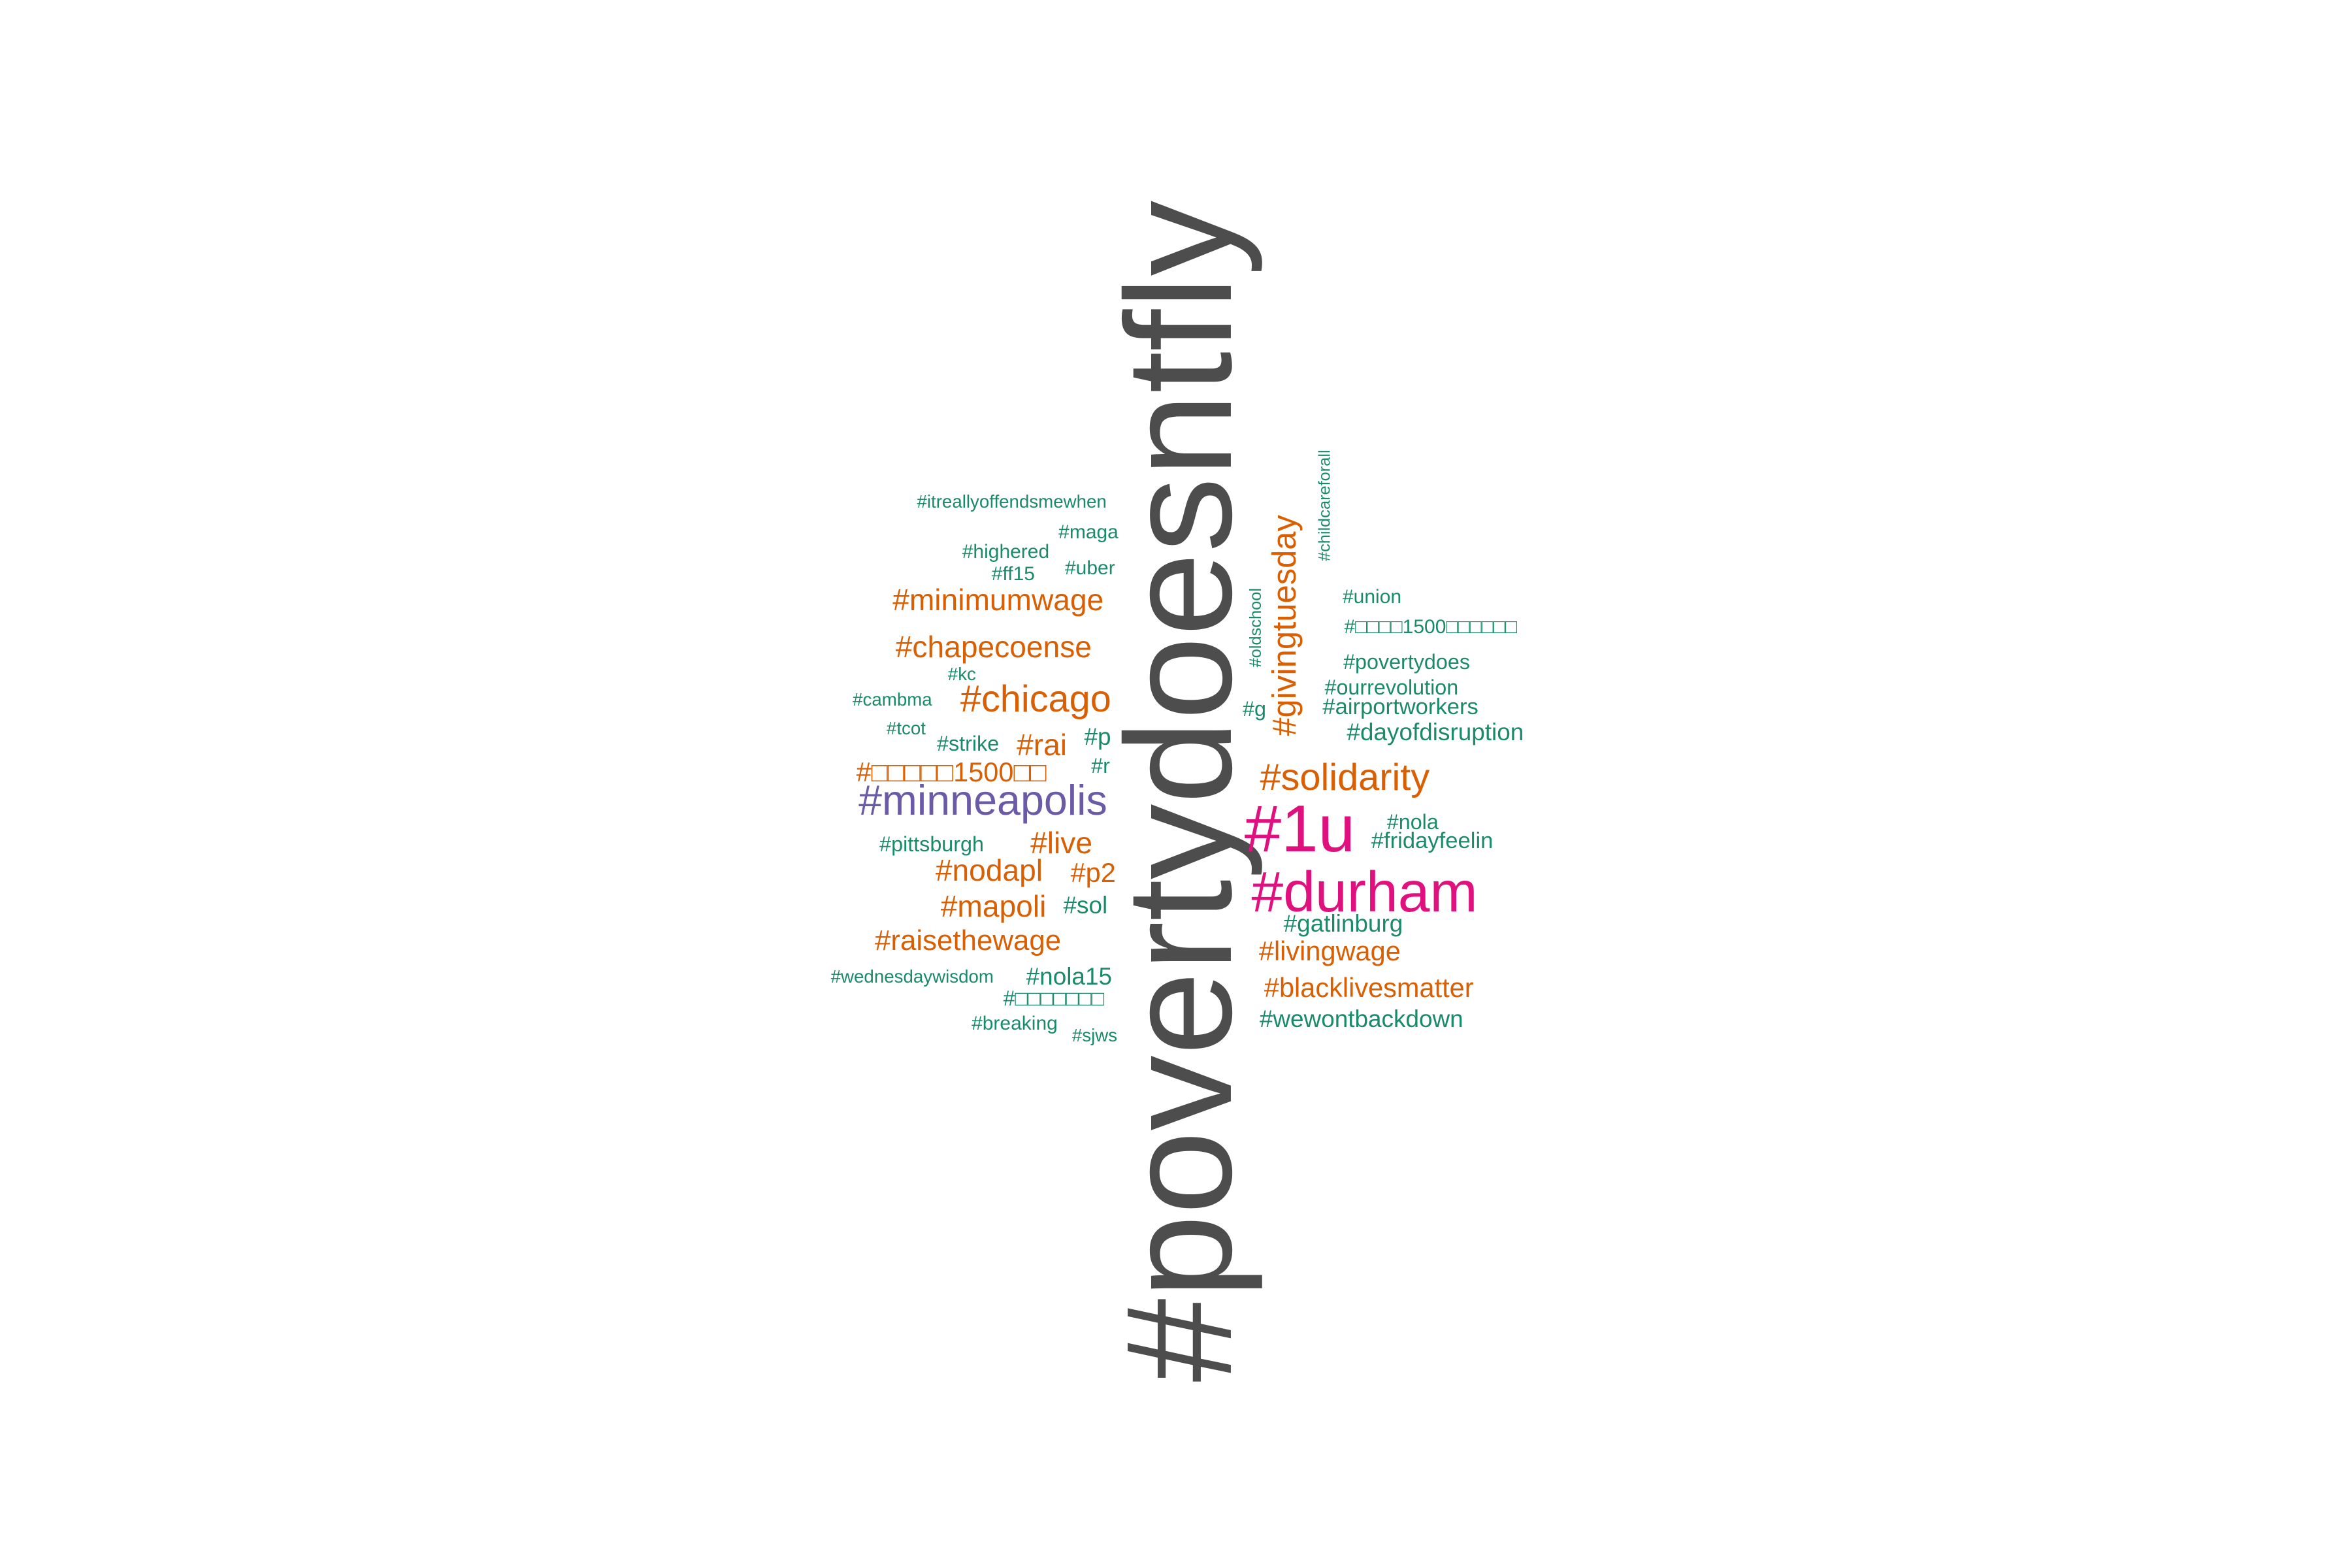 Image resolution: width=2352 pixels, height=1568 pixels. Describe the element at coordinates (892, 699) in the screenshot. I see `word-cambma: #cambma` at that location.